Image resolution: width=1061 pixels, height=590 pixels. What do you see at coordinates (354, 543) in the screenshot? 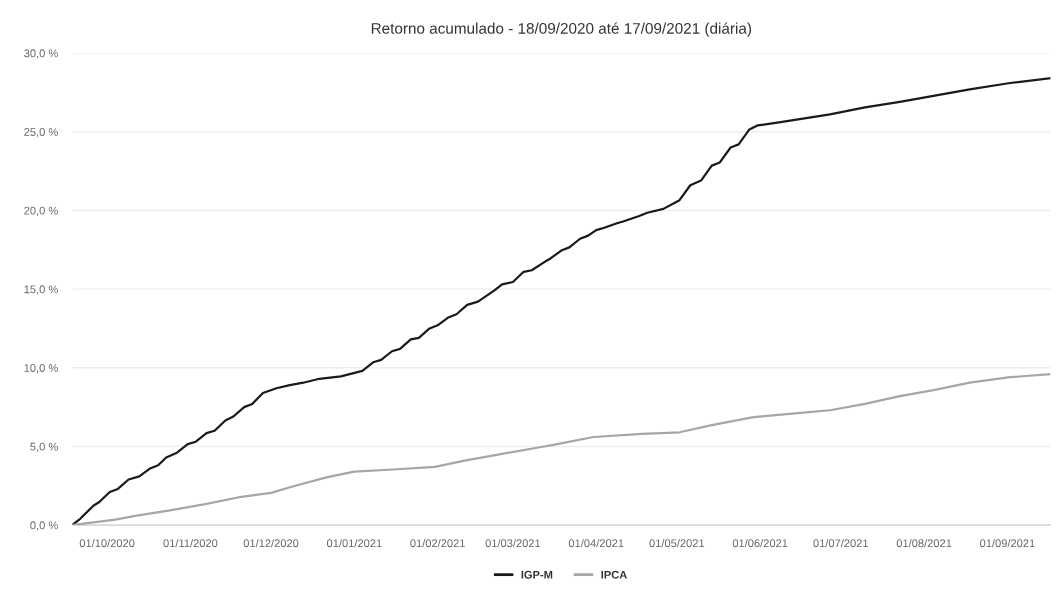
I see `x-tick-label: 01/01/2021` at bounding box center [354, 543].